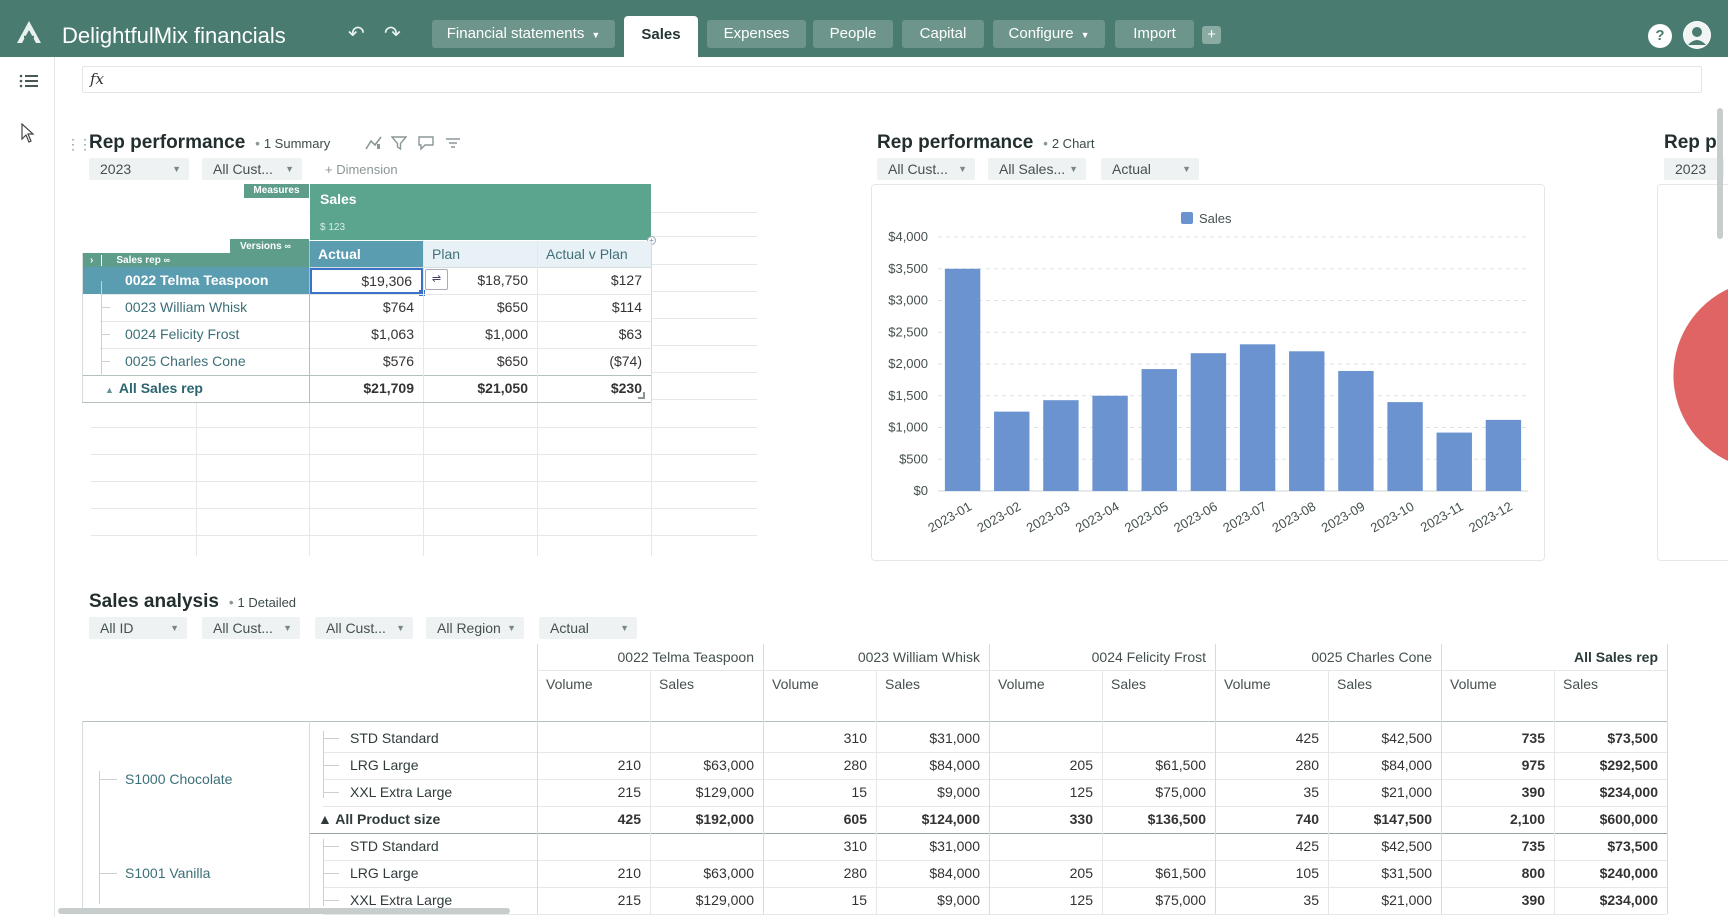 Image resolution: width=1728 pixels, height=917 pixels. What do you see at coordinates (629, 873) in the screenshot?
I see `table-cell: 210` at bounding box center [629, 873].